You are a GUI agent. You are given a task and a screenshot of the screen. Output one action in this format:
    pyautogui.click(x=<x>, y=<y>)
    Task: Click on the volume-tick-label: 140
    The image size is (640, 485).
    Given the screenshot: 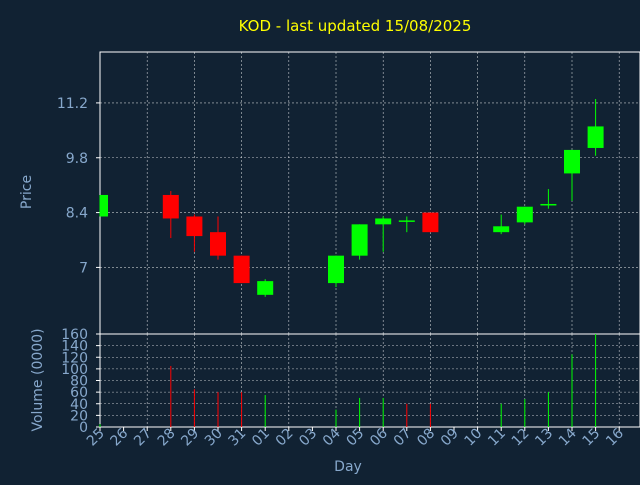 What is the action you would take?
    pyautogui.click(x=74, y=347)
    